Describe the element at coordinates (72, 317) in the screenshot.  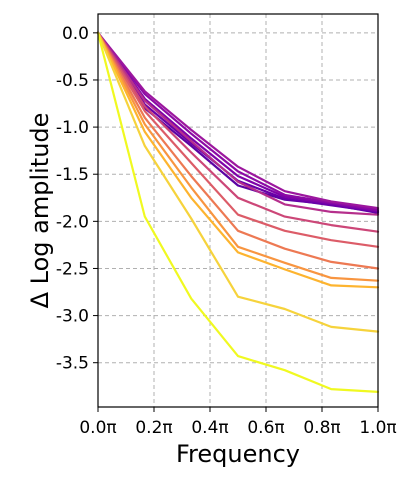
I see `y-tick-label: -3.0` at that location.